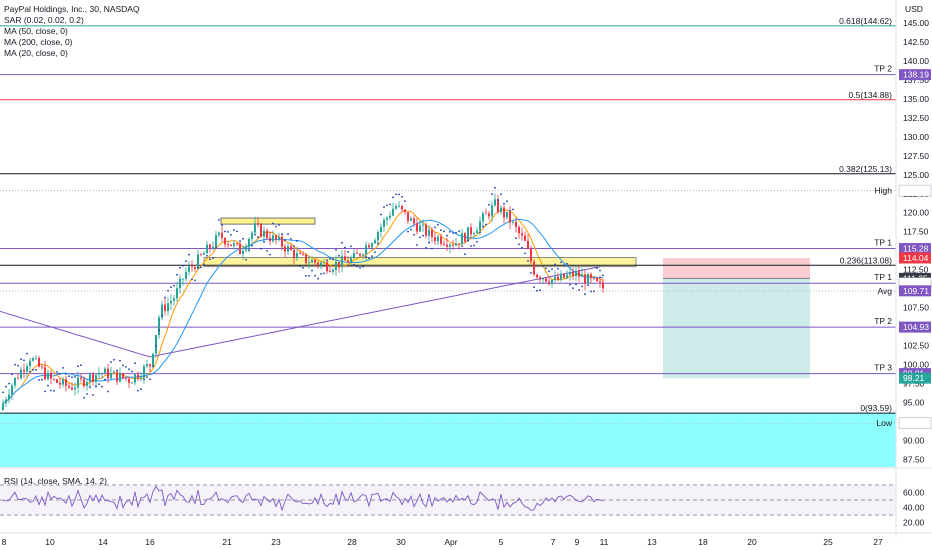 The image size is (932, 550). What do you see at coordinates (36, 53) in the screenshot?
I see `ma20-legend: MA (20, close, 0)` at bounding box center [36, 53].